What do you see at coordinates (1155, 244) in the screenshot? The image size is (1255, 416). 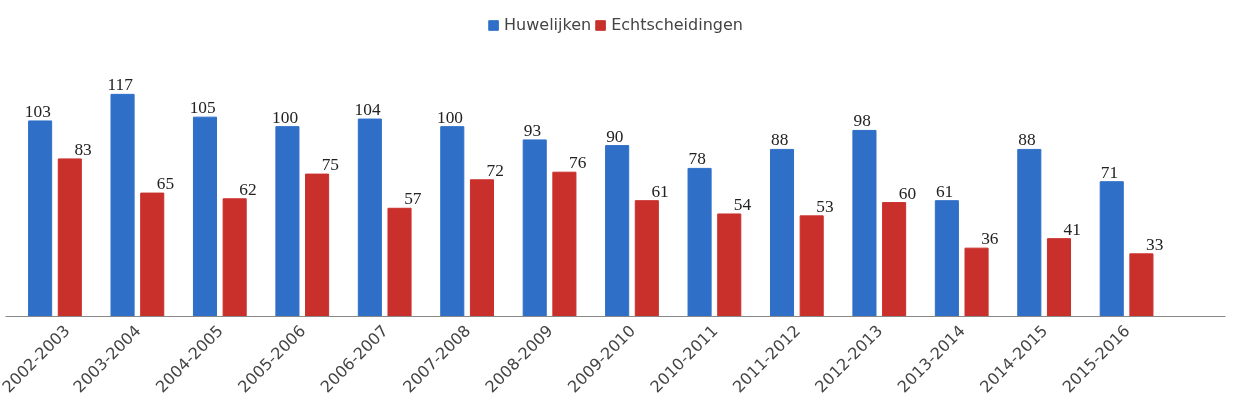 I see `data-label: 33` at bounding box center [1155, 244].